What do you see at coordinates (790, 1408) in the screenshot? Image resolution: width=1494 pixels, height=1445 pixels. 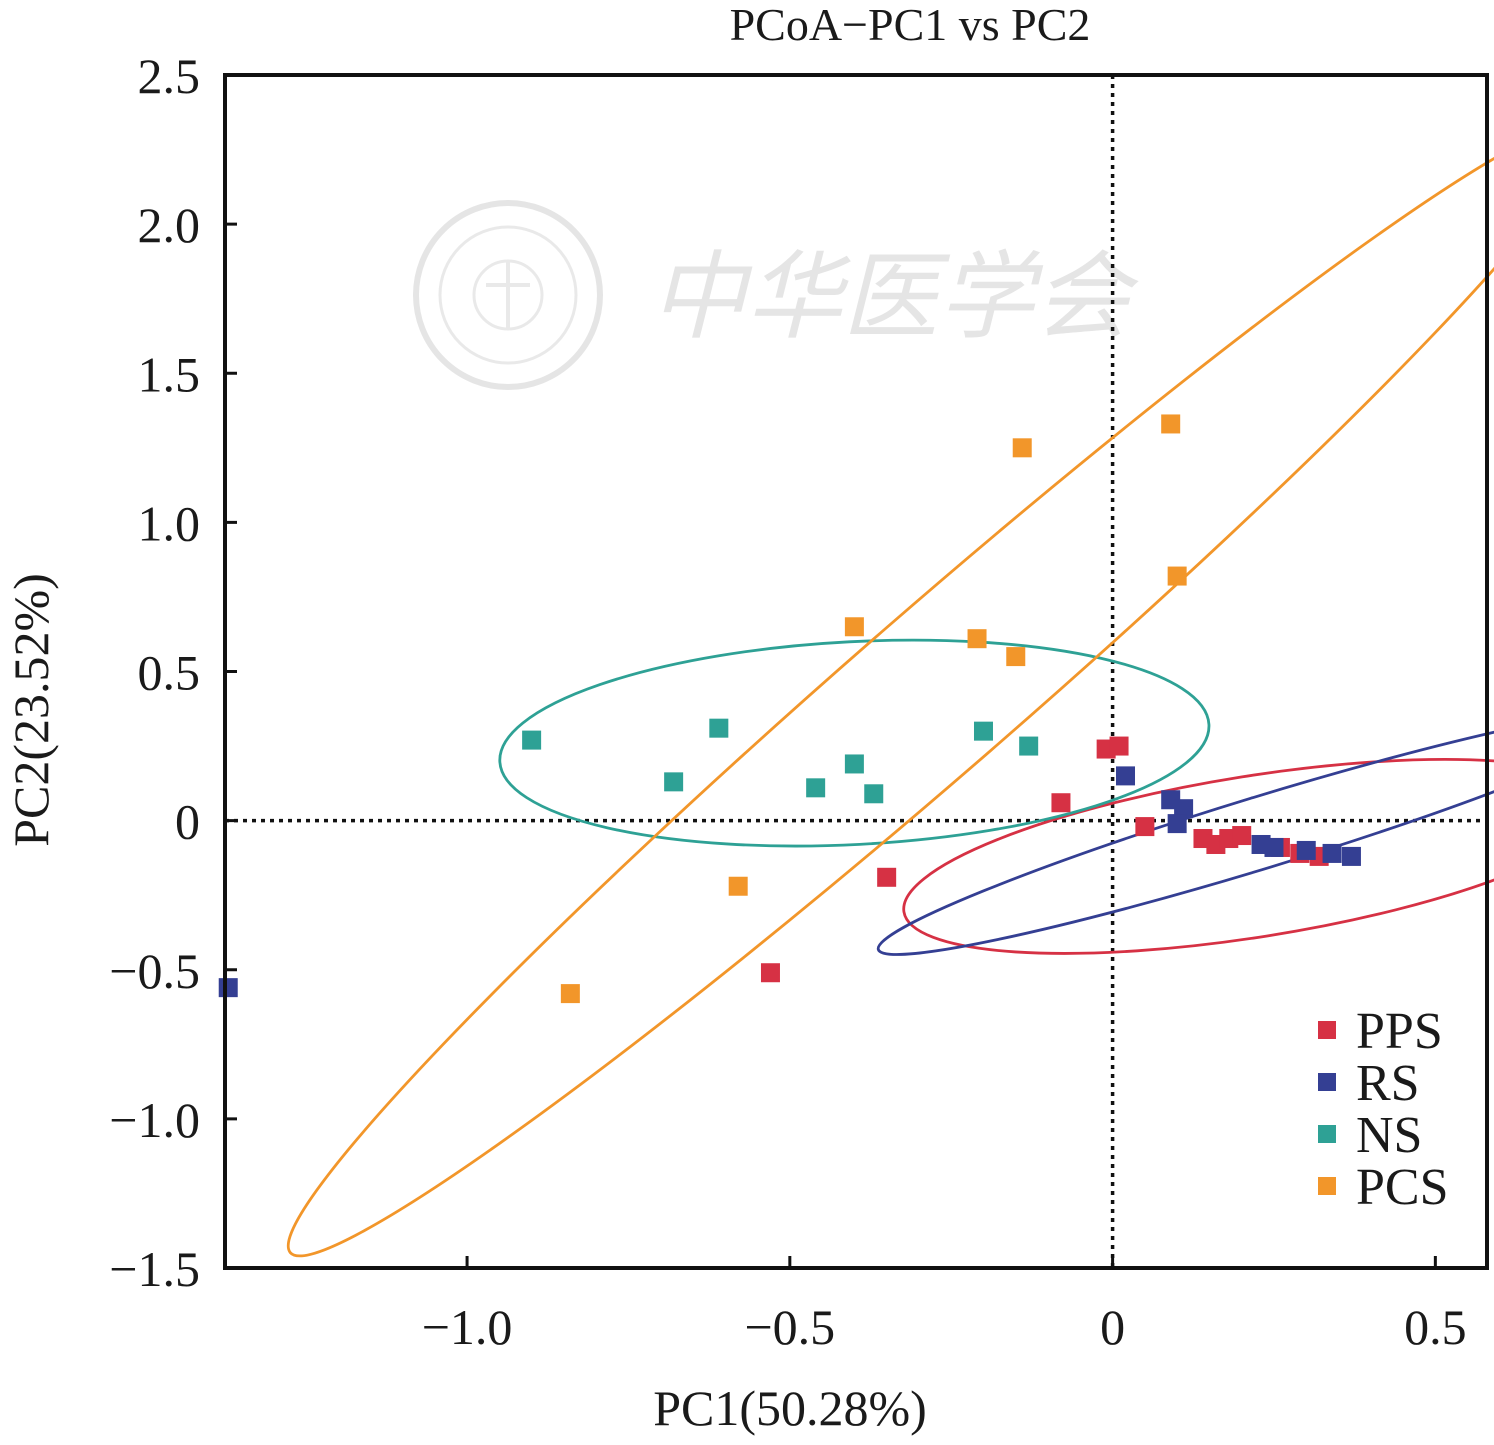 I see `x-axis-label: PC1(50.28%)` at bounding box center [790, 1408].